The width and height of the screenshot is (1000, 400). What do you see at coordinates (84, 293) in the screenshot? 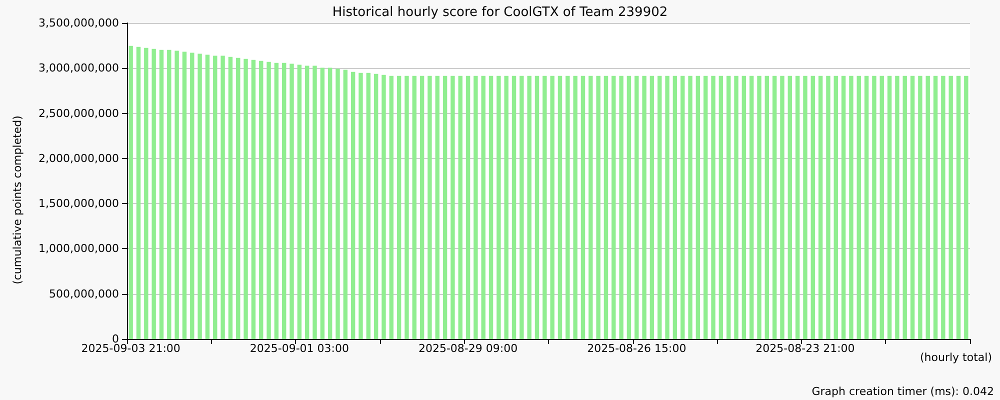
I see `y-tick-label: 500,000,000` at bounding box center [84, 293].